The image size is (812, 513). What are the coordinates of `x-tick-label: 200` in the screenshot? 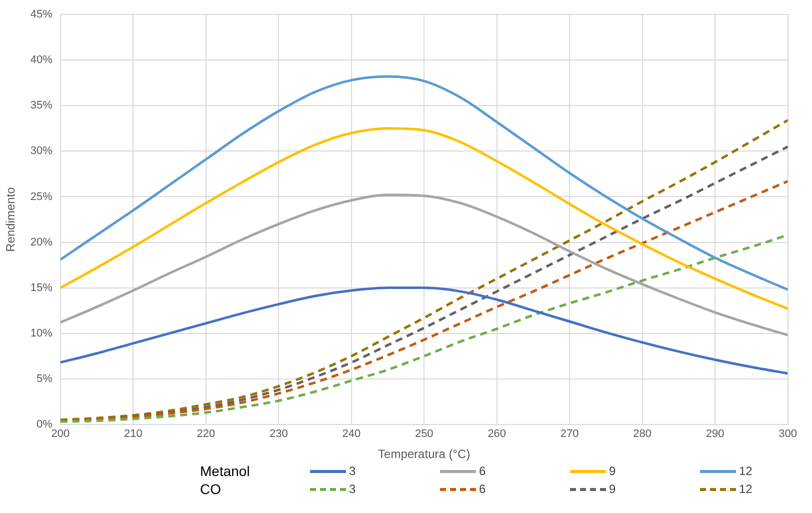 It's located at (60, 434).